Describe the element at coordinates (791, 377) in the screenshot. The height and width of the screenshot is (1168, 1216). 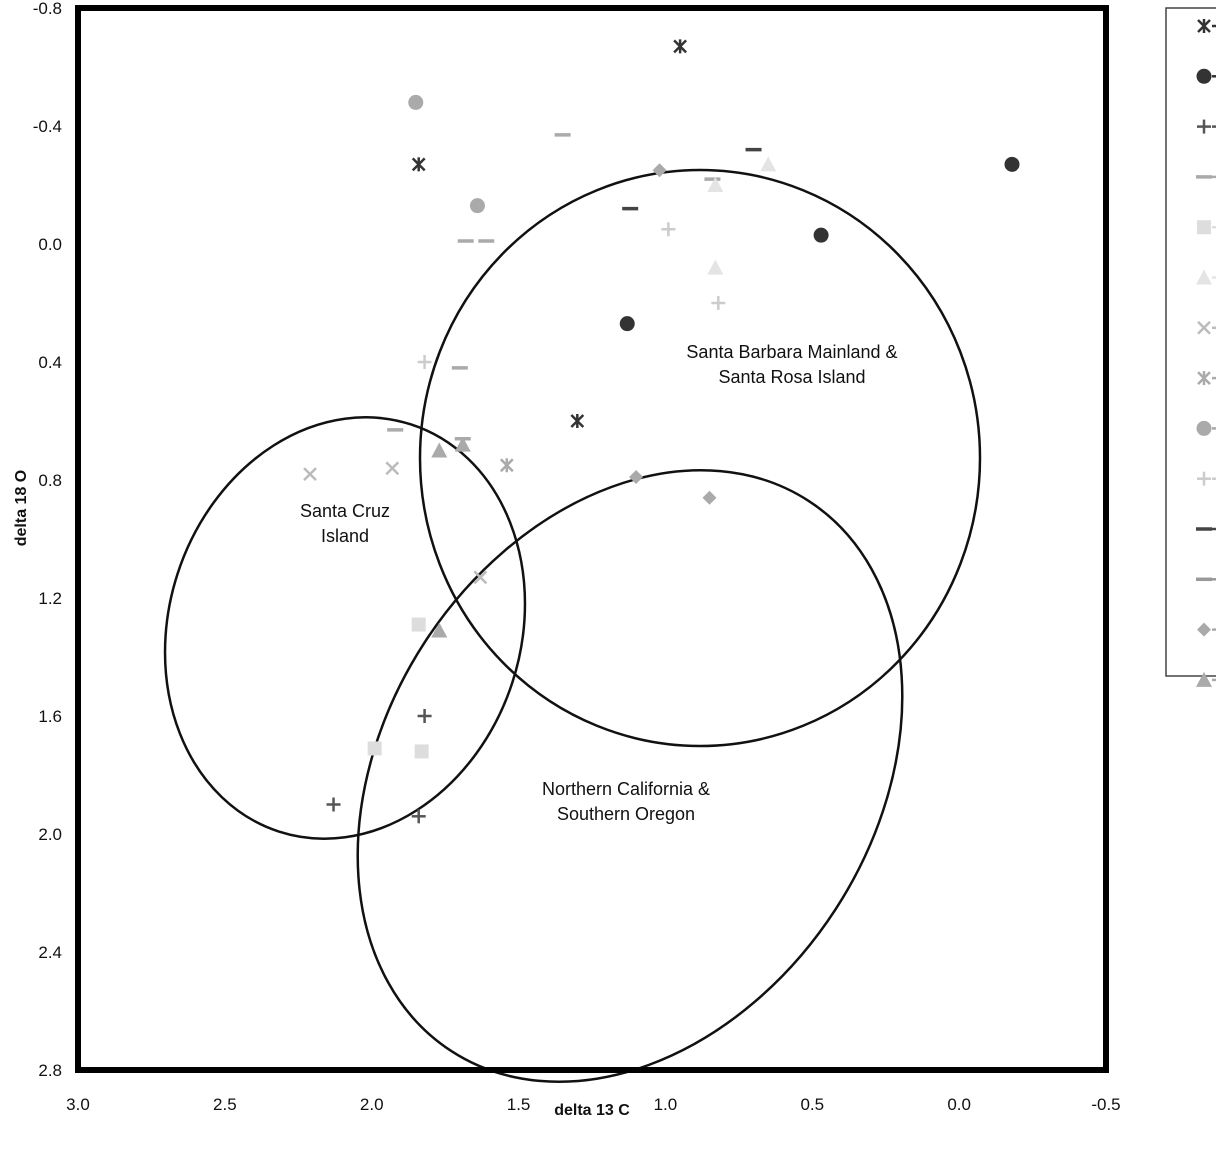
I see `region-label: Santa Rosa Island` at that location.